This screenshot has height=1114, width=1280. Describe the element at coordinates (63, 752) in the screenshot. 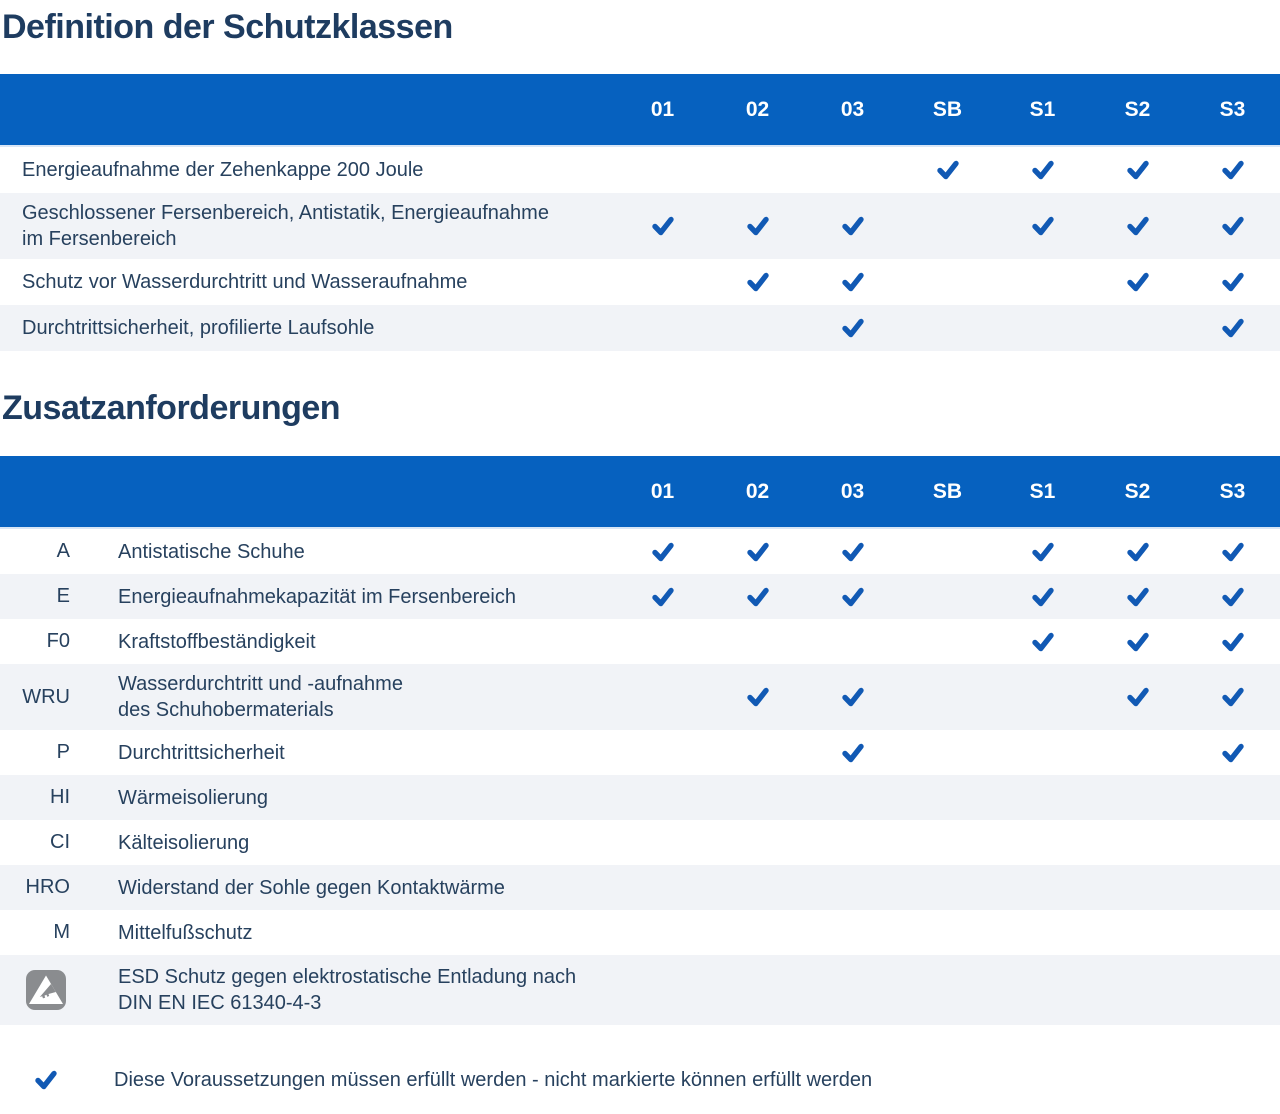

I see `row-code: P` at that location.